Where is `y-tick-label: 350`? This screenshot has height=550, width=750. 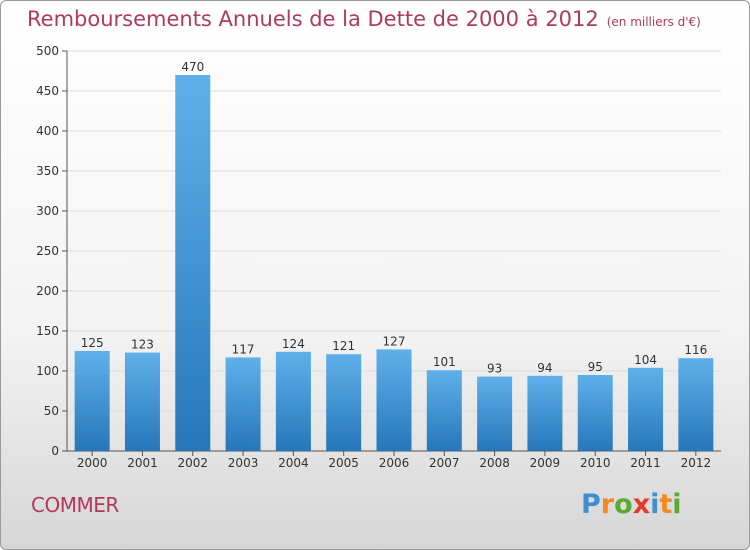 y-tick-label: 350 is located at coordinates (47, 171).